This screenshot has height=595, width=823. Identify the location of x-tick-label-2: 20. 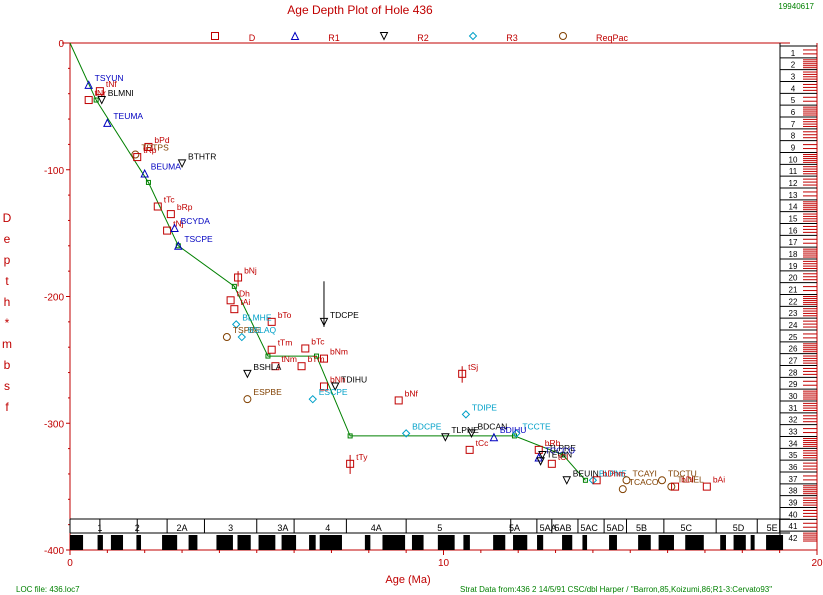
(817, 563).